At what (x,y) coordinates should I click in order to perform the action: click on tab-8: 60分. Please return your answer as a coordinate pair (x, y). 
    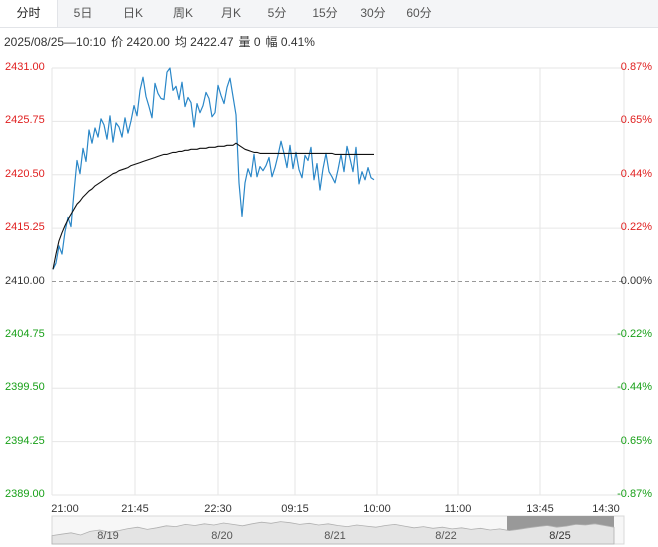
    Looking at the image, I should click on (419, 13).